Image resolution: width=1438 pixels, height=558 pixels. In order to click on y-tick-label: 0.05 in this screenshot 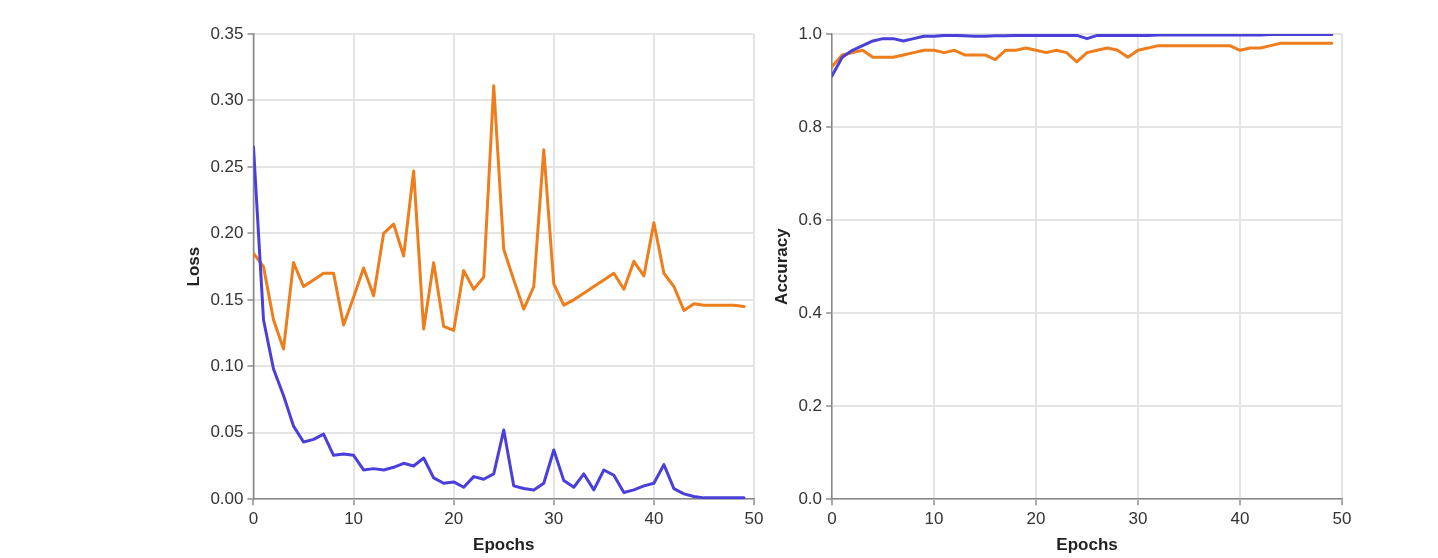, I will do `click(227, 432)`.